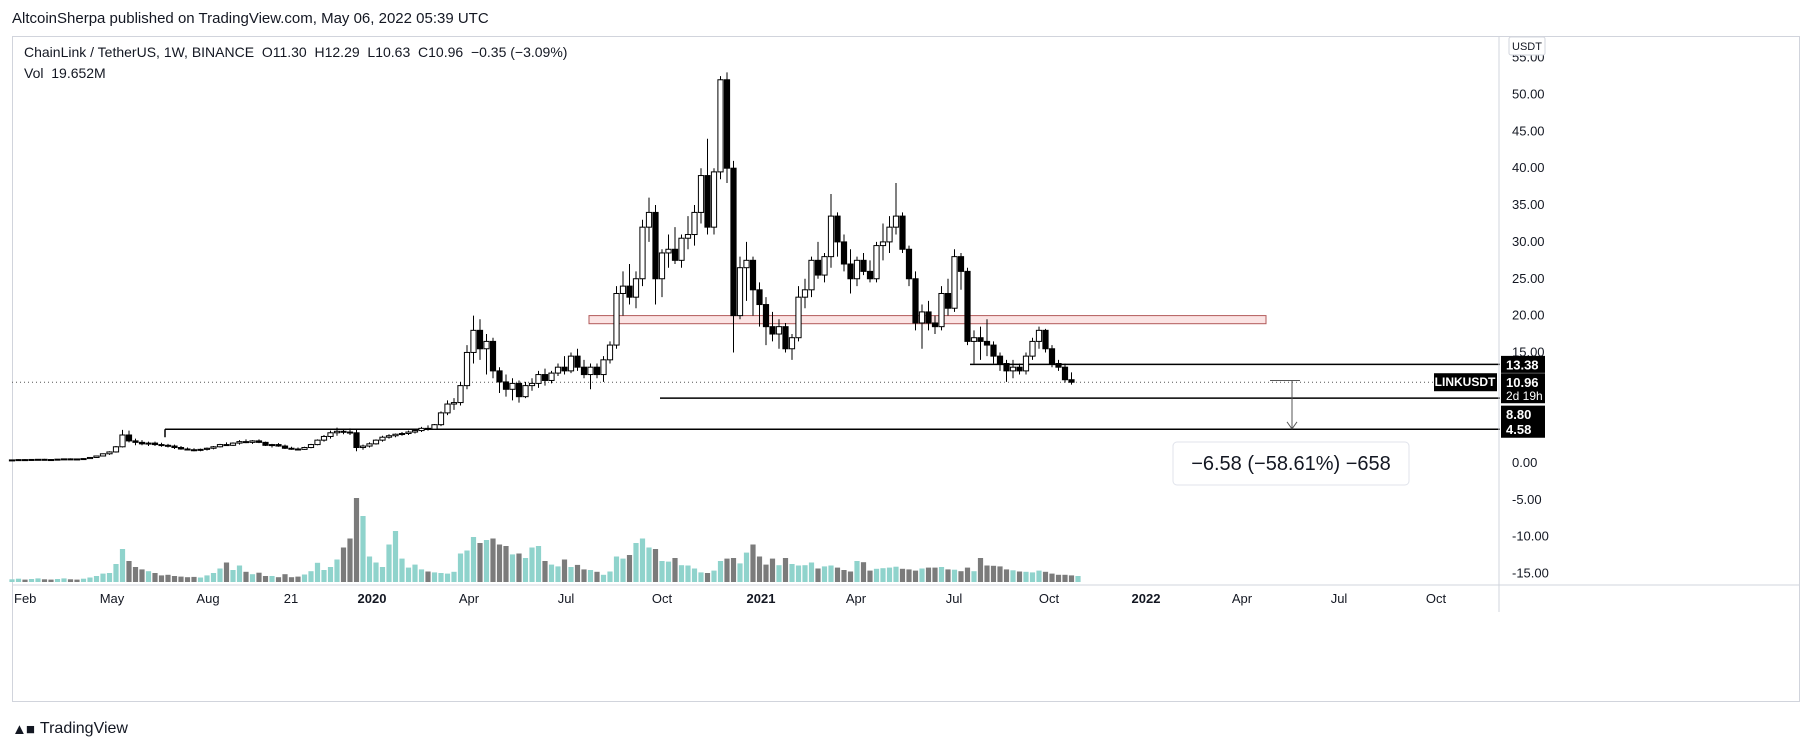 This screenshot has width=1813, height=753. Describe the element at coordinates (1528, 204) in the screenshot. I see `price-tick-label: 35.00` at that location.